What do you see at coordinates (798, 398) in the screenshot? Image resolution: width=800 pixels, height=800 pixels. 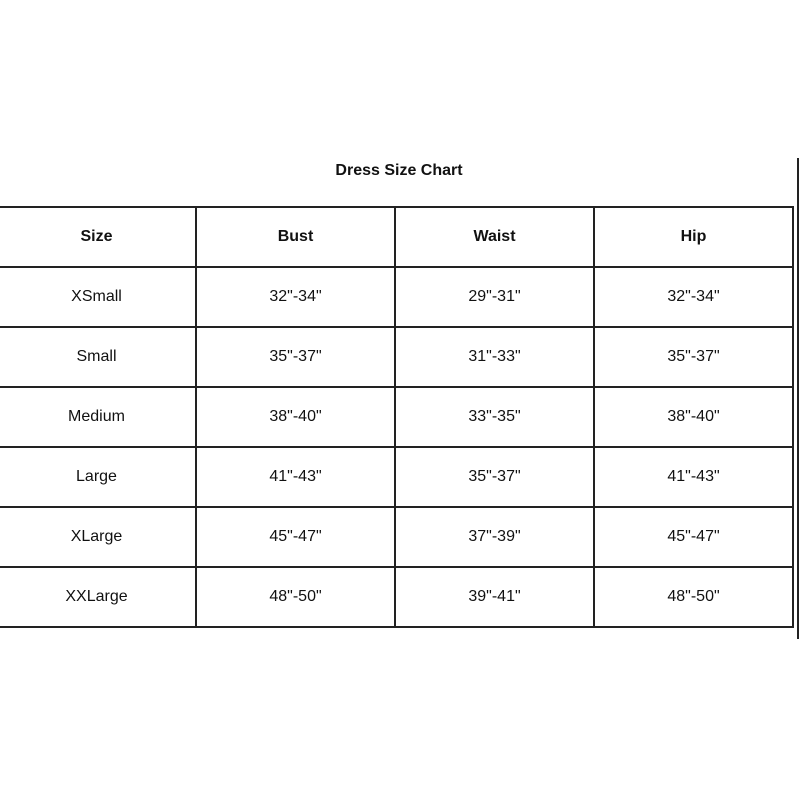 I see `table-right-border` at bounding box center [798, 398].